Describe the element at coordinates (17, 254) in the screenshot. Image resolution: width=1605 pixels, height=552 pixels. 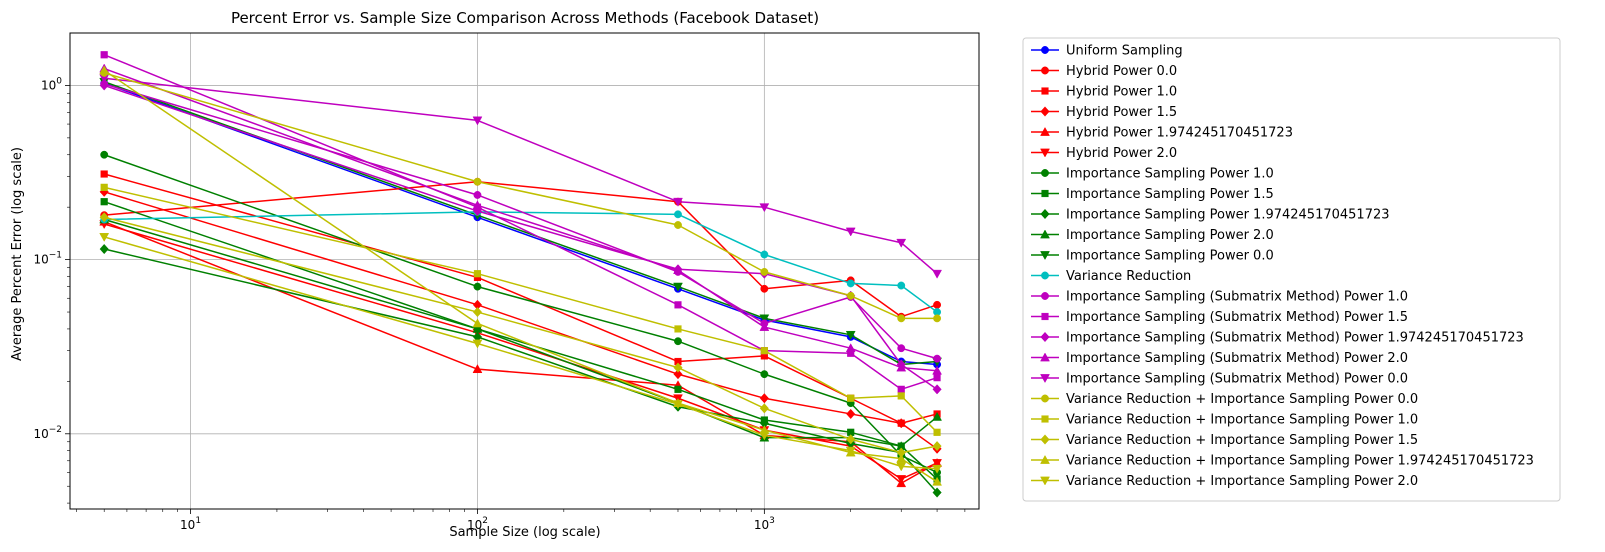
I see `y-axis-label: Average Percent Error (log scale)` at that location.